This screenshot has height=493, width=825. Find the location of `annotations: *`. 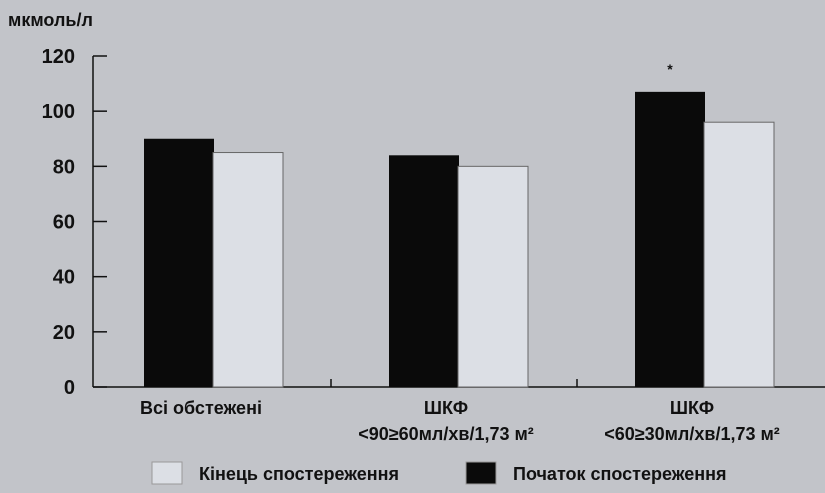

annotations: * is located at coordinates (670, 69).